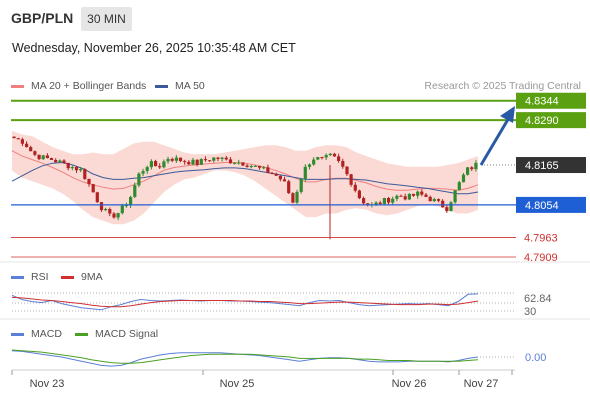 The height and width of the screenshot is (400, 590). Describe the element at coordinates (295, 17) in the screenshot. I see `header: GBP/PLN 30 MIN` at that location.